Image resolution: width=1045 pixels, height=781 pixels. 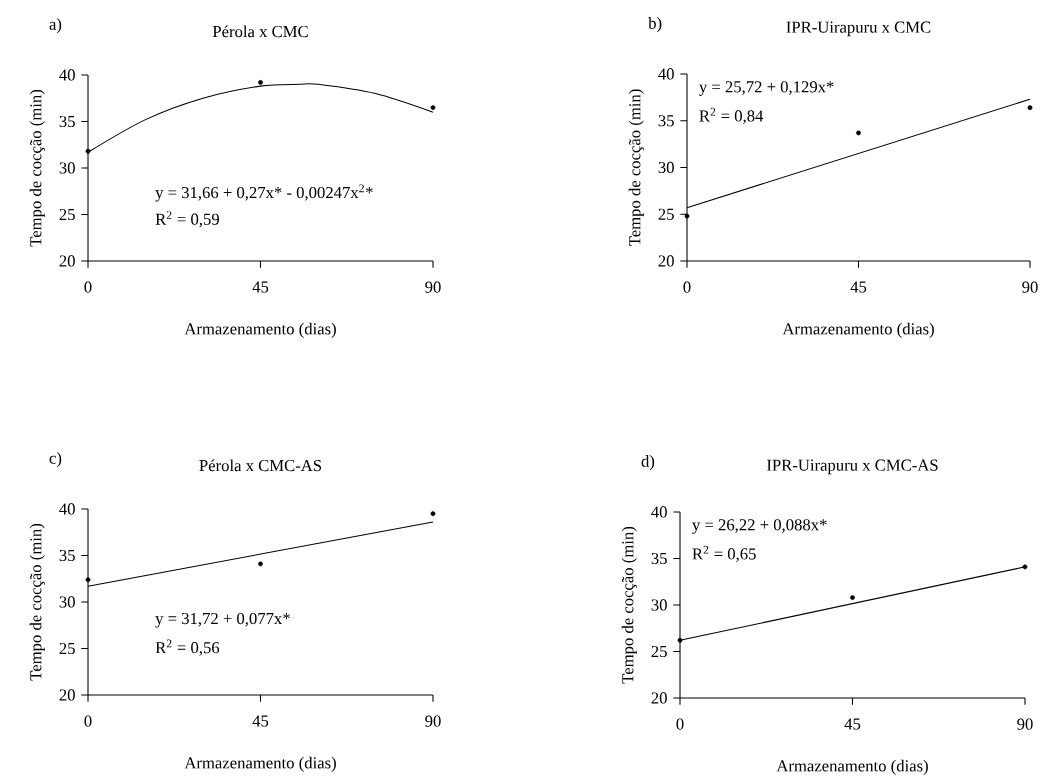 I want to click on text: c), so click(x=55, y=460).